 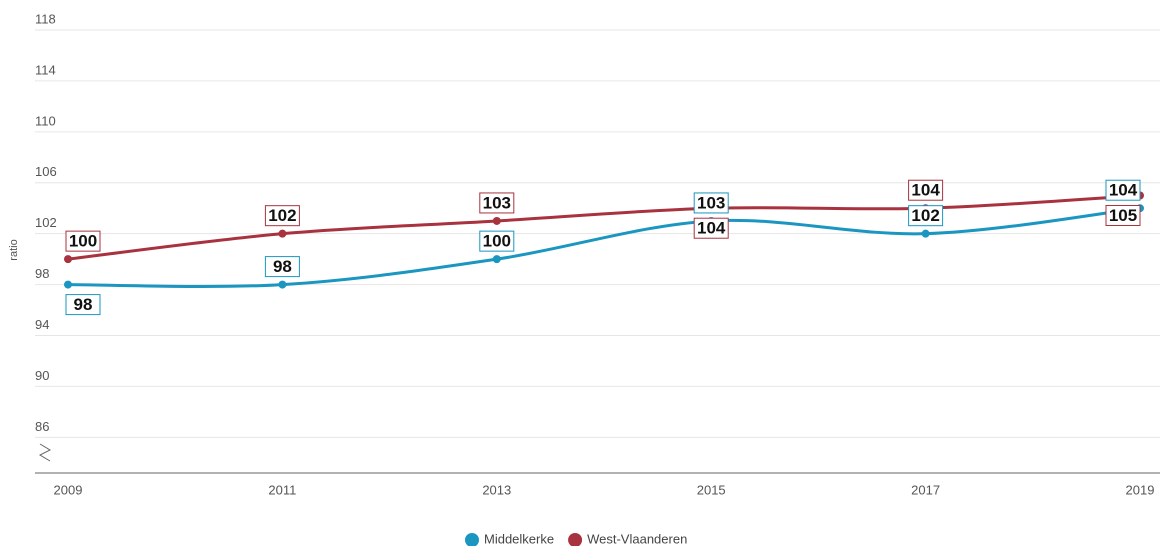 I want to click on y-tick-label: 114, so click(x=45, y=69).